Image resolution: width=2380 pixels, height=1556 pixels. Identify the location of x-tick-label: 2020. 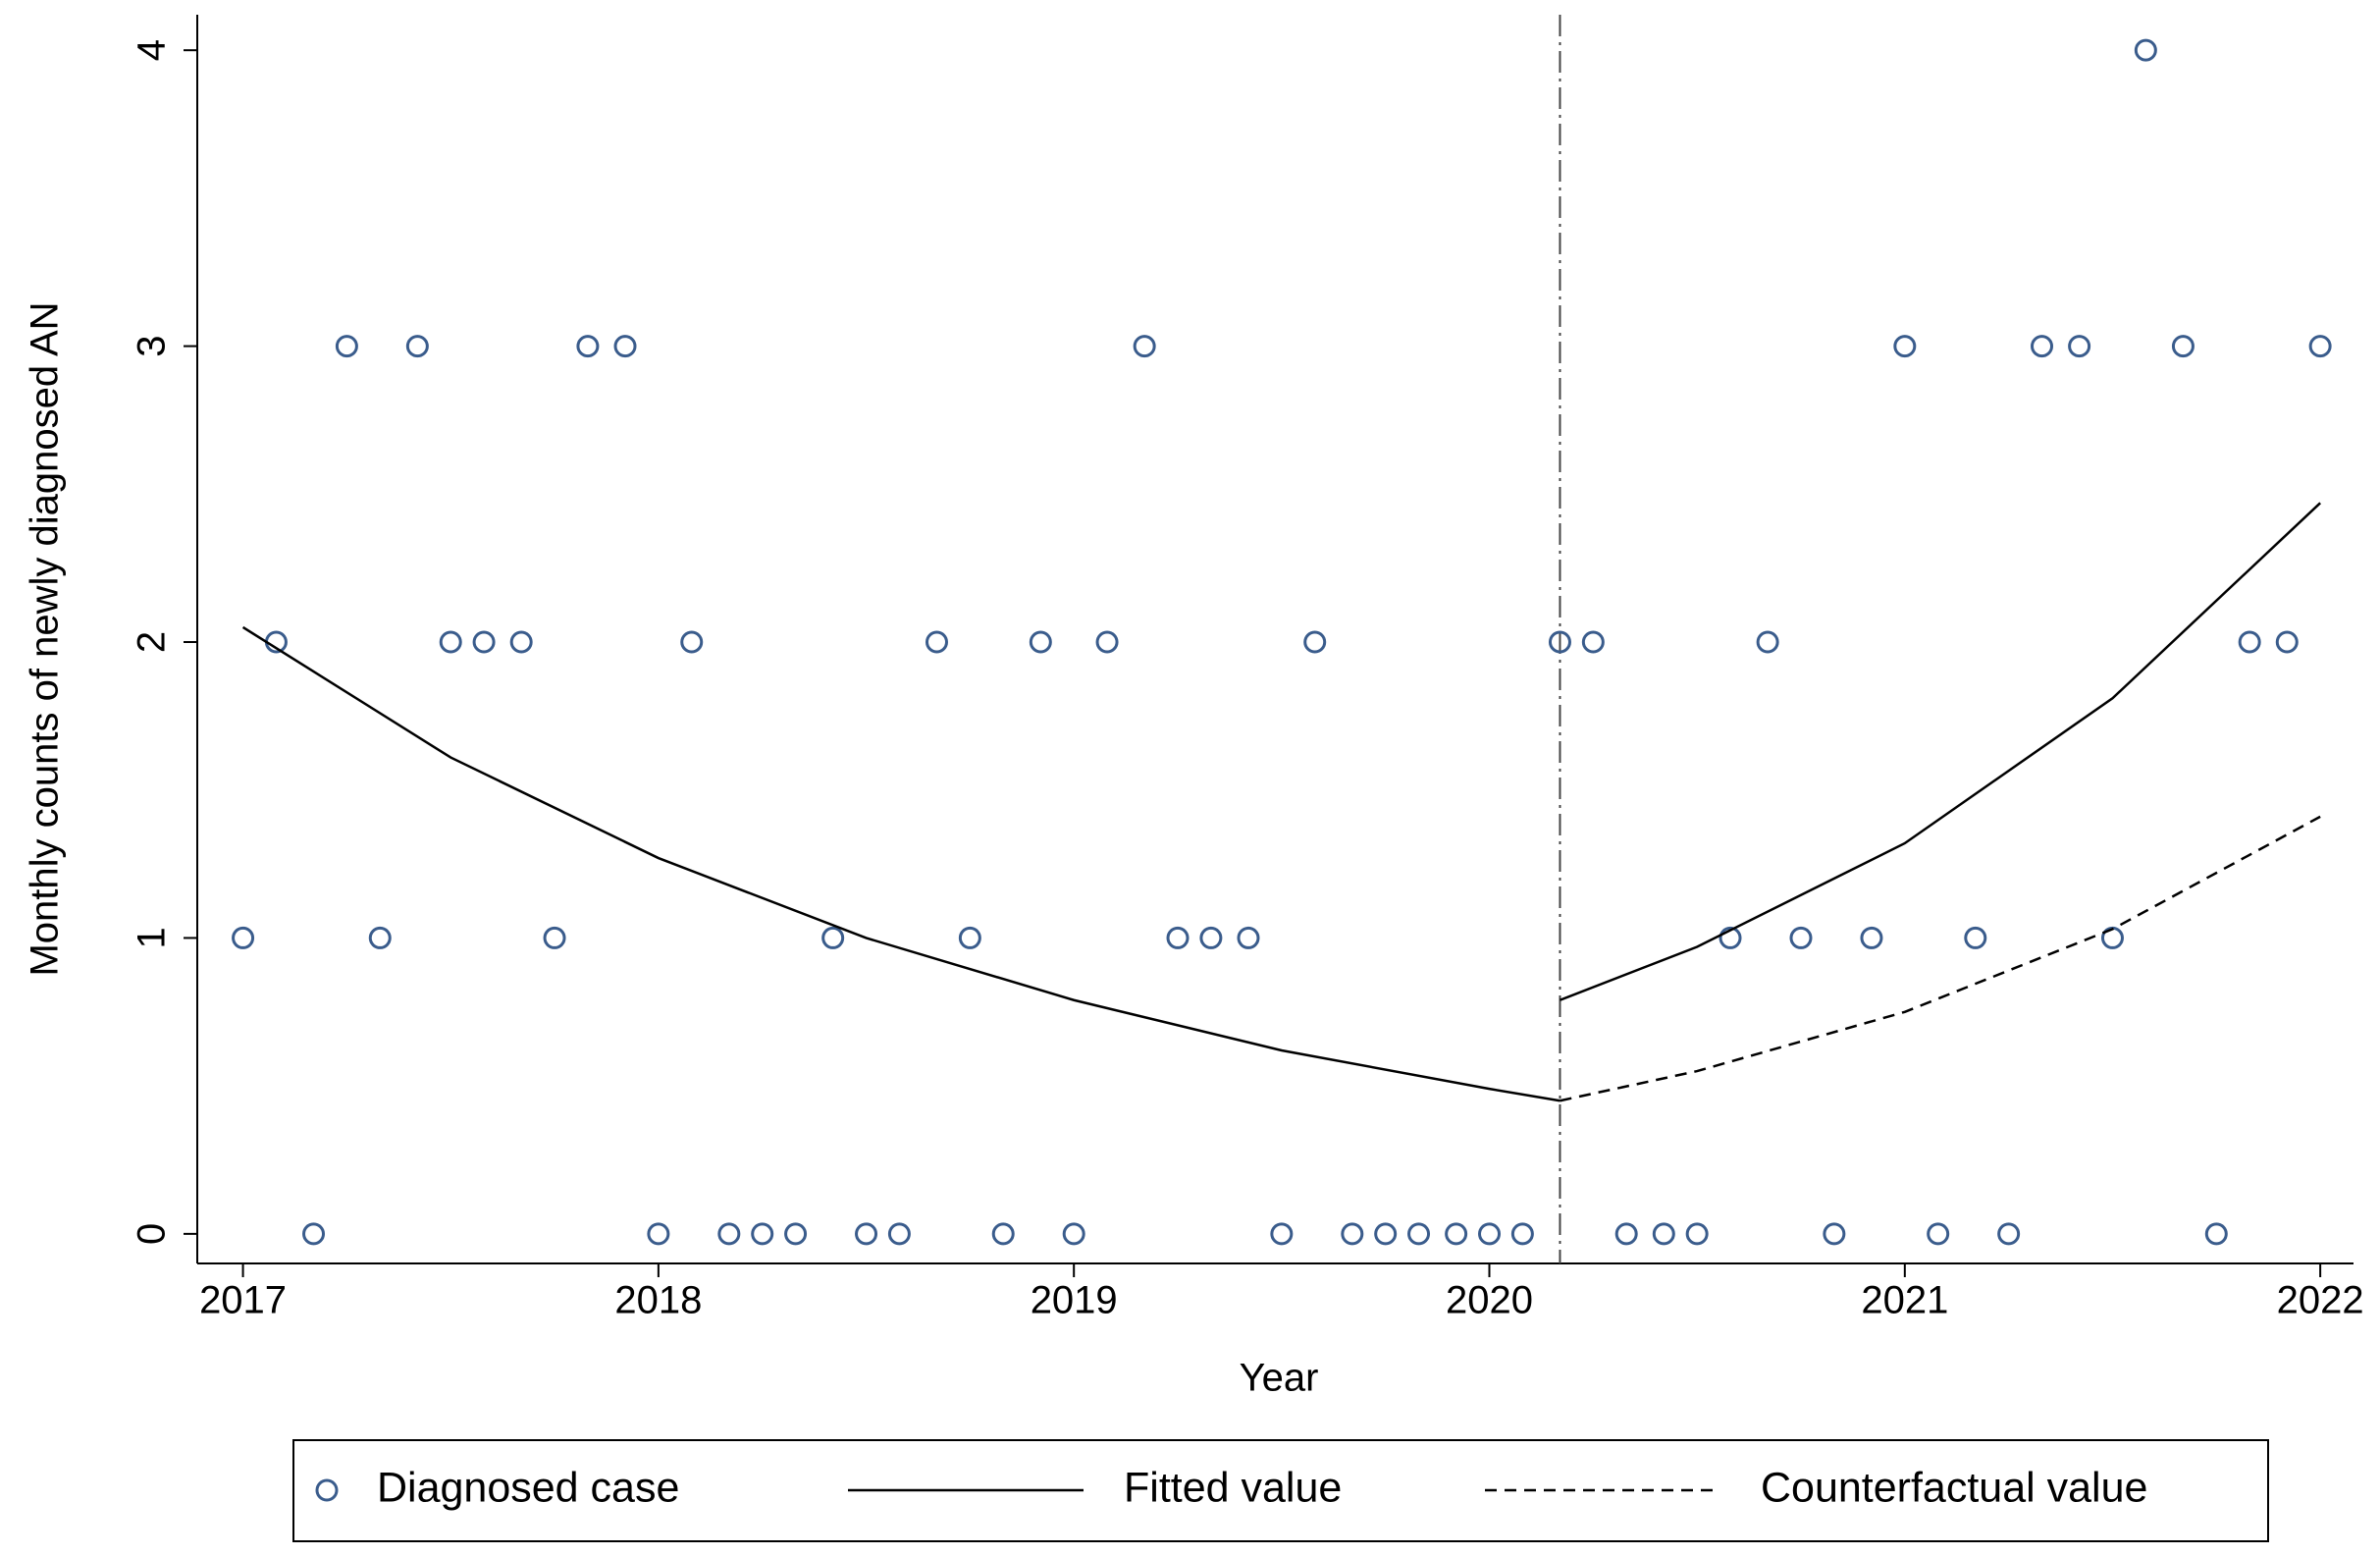
(1489, 1300).